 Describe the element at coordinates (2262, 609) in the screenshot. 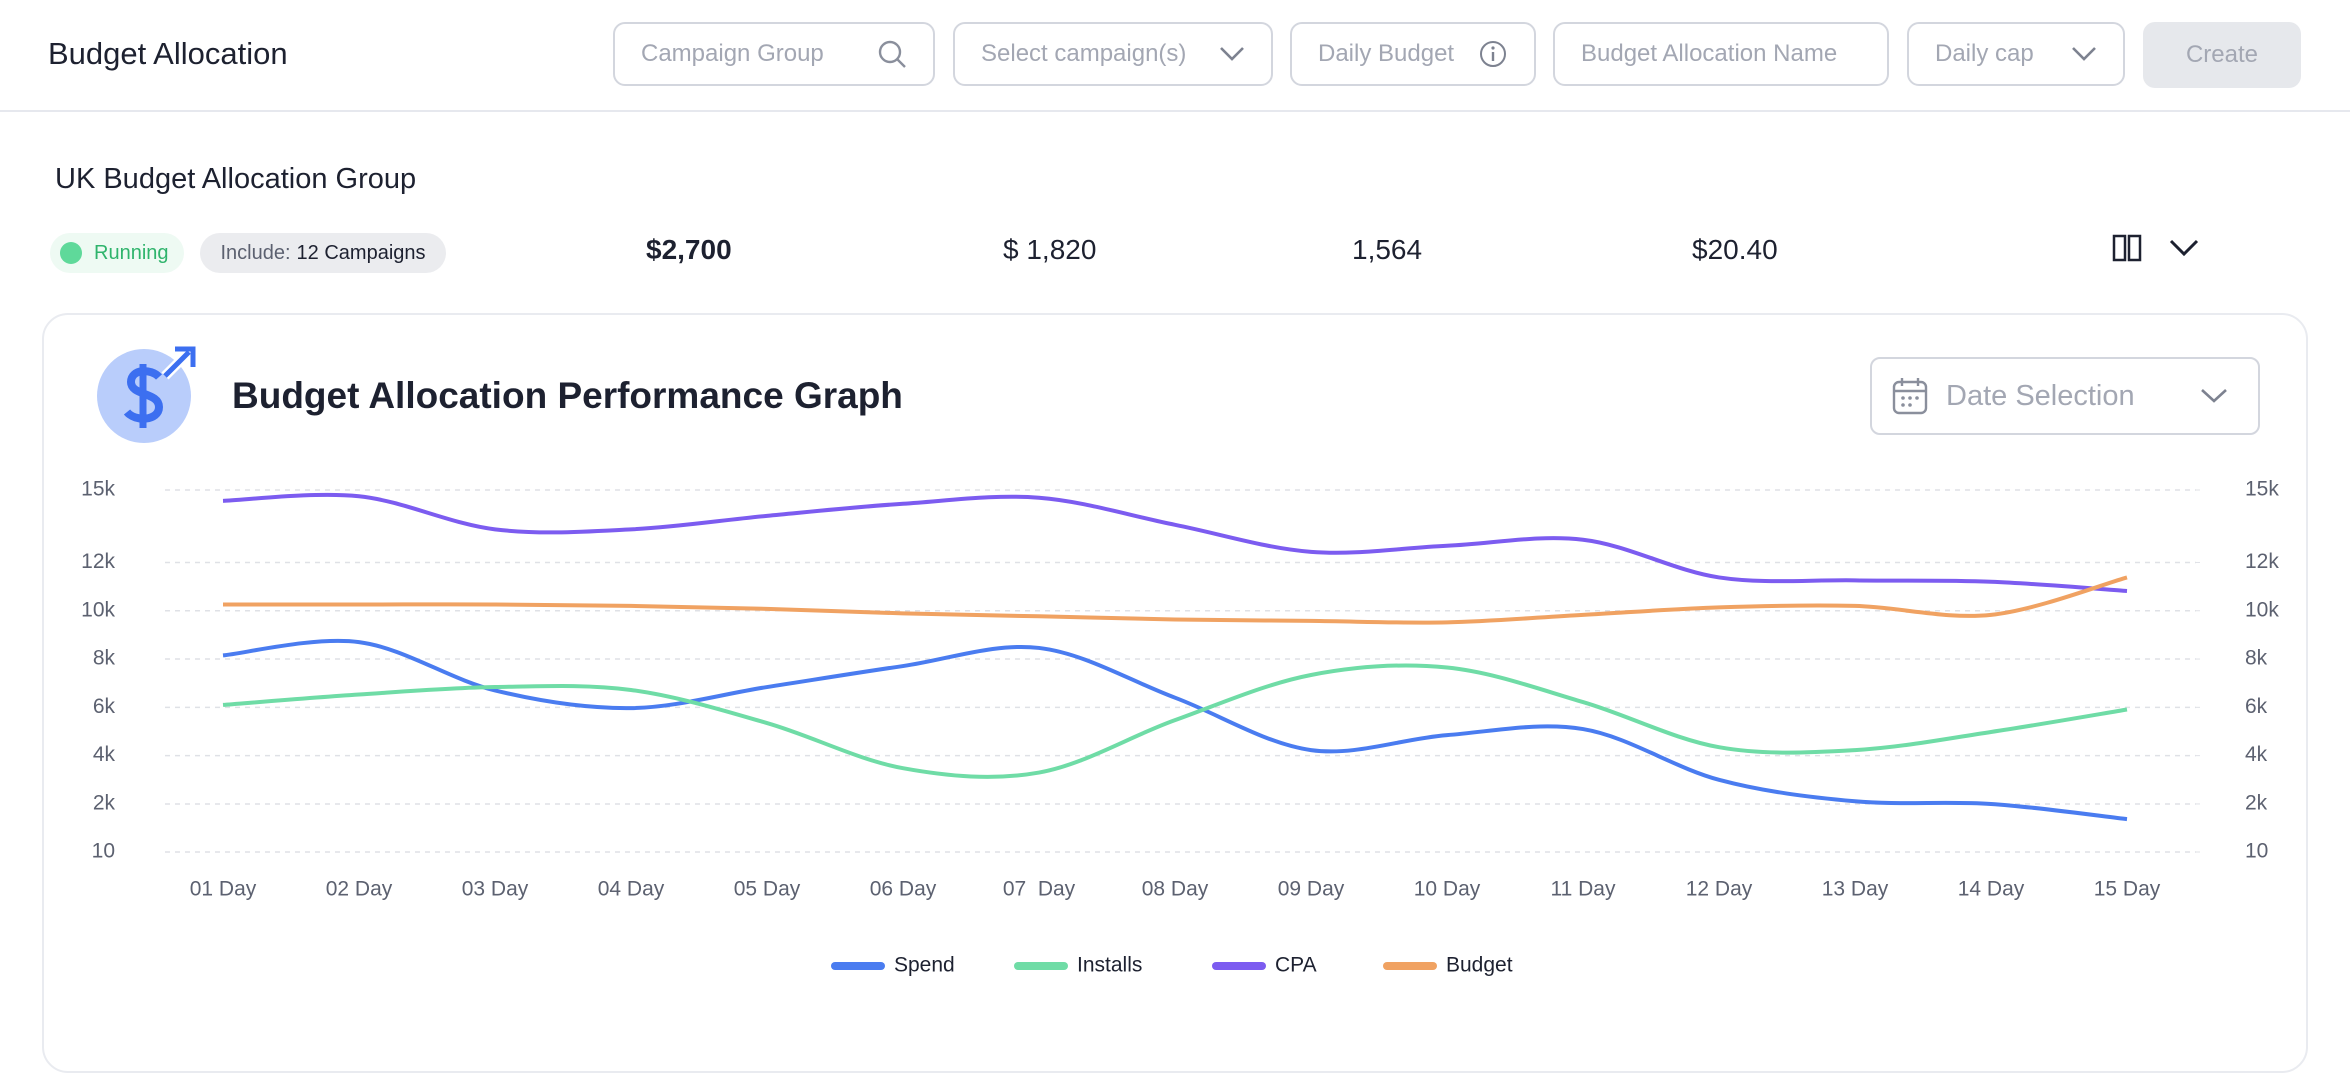

I see `y2-tick-label: 10k` at that location.